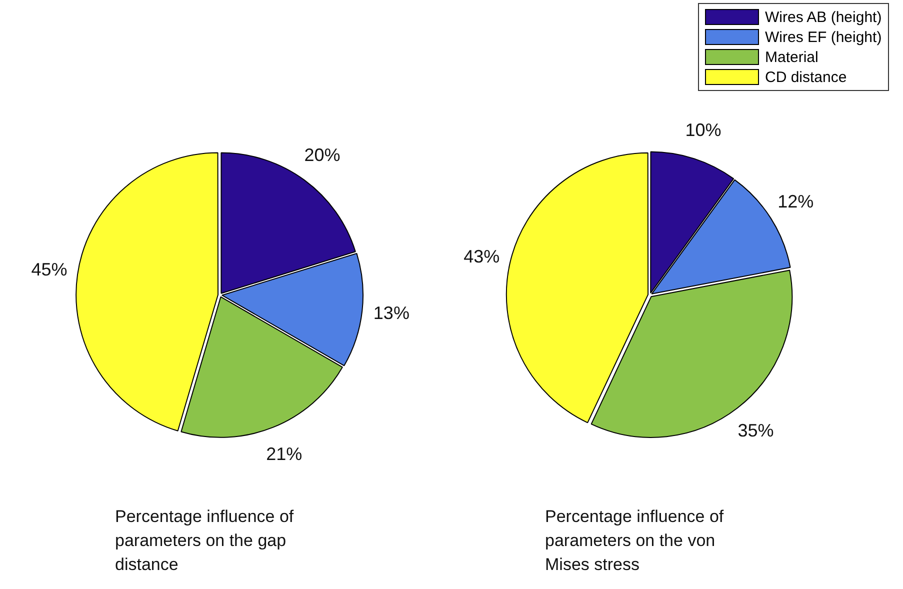 The image size is (903, 589). What do you see at coordinates (796, 202) in the screenshot?
I see `data-label: 12%` at bounding box center [796, 202].